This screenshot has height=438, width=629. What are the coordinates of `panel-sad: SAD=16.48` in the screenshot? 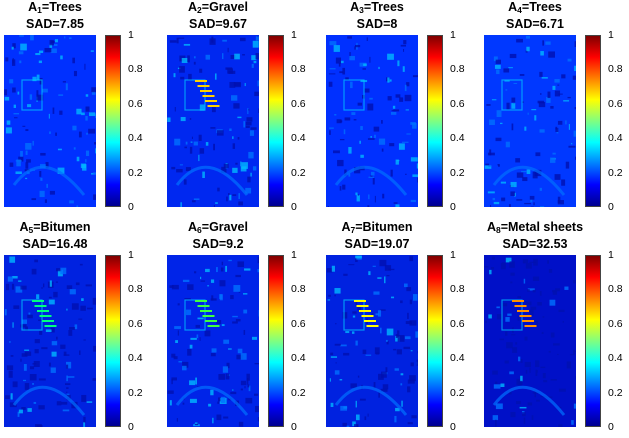 It's located at (55, 244).